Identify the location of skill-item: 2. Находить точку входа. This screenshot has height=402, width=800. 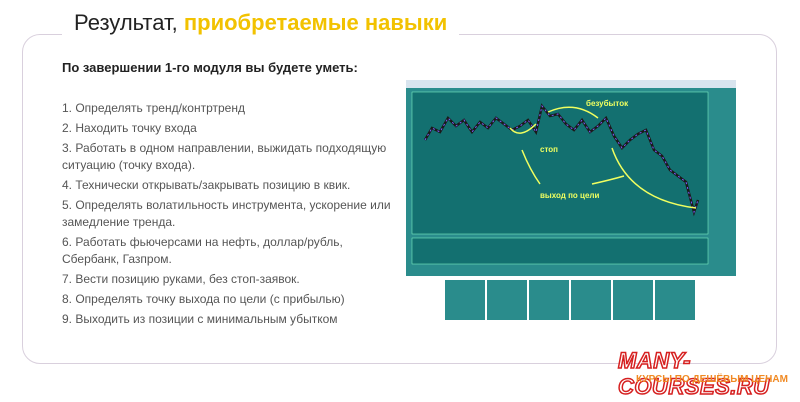
(129, 128).